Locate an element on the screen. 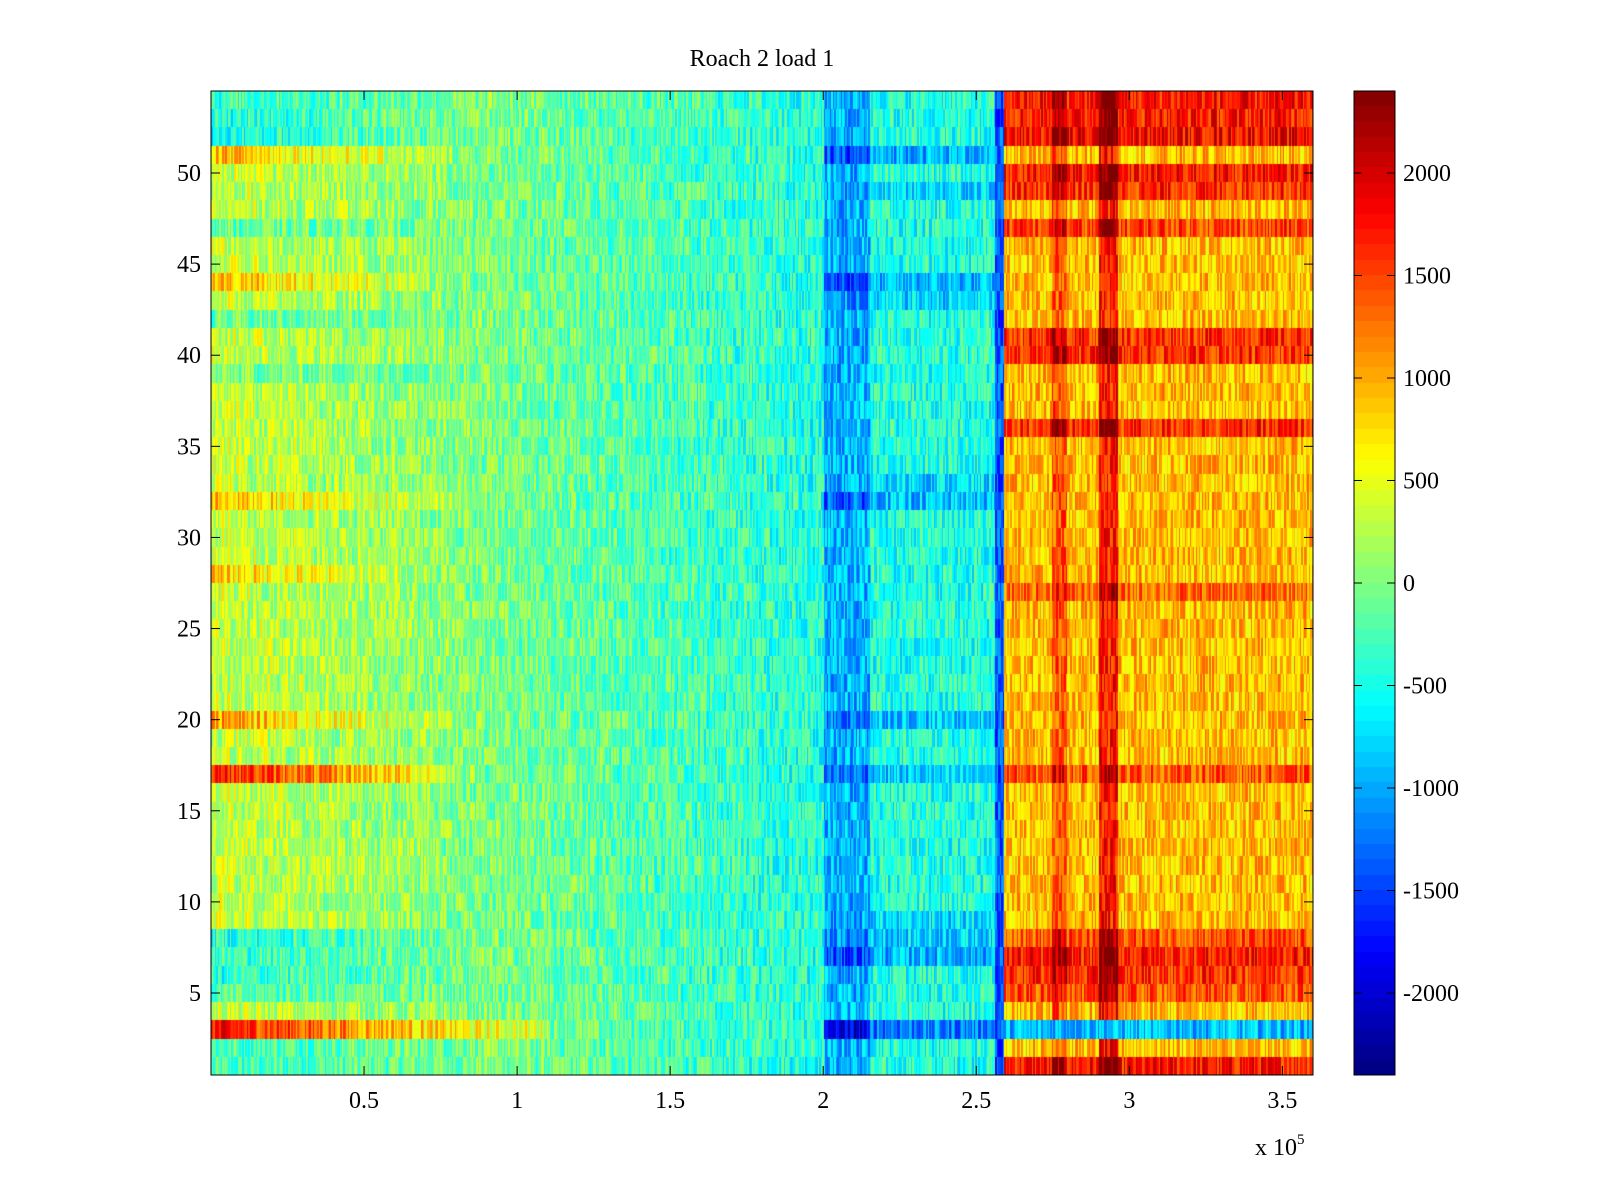 The height and width of the screenshot is (1200, 1600). x-tick-label: 3.5 is located at coordinates (1282, 1101).